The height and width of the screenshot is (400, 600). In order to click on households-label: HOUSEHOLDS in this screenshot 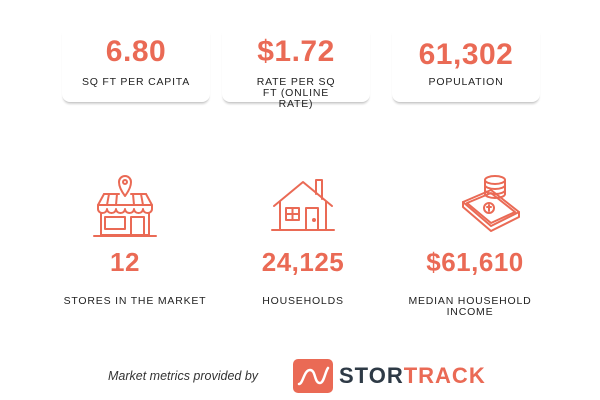, I will do `click(303, 301)`.